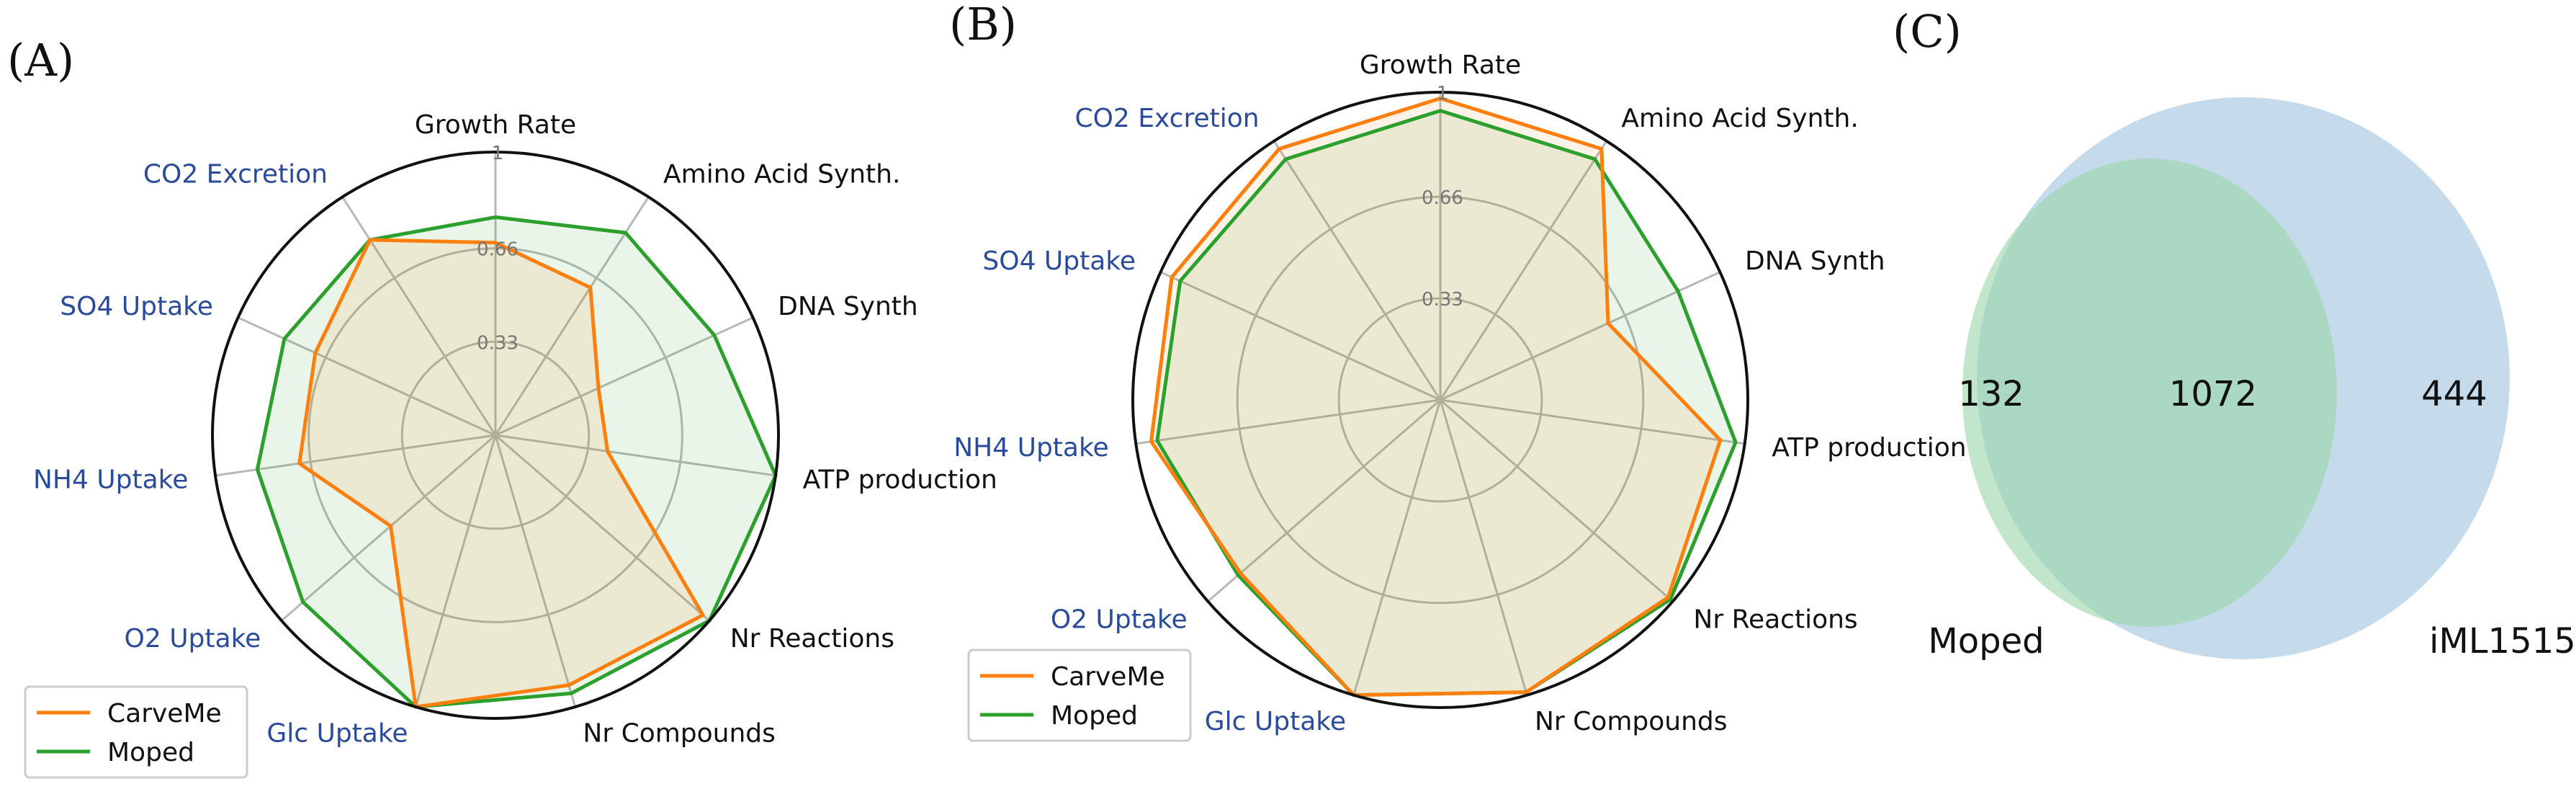 Image resolution: width=2576 pixels, height=789 pixels. I want to click on venn-count-iml1515-only: 444, so click(2454, 394).